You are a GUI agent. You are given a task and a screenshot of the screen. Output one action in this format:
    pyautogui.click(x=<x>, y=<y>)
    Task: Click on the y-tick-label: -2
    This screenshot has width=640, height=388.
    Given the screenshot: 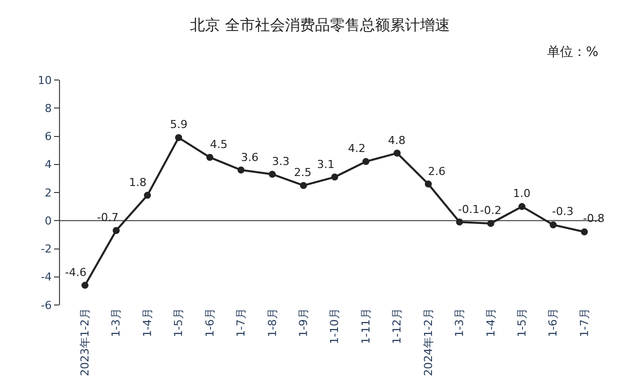 What is the action you would take?
    pyautogui.click(x=46, y=249)
    